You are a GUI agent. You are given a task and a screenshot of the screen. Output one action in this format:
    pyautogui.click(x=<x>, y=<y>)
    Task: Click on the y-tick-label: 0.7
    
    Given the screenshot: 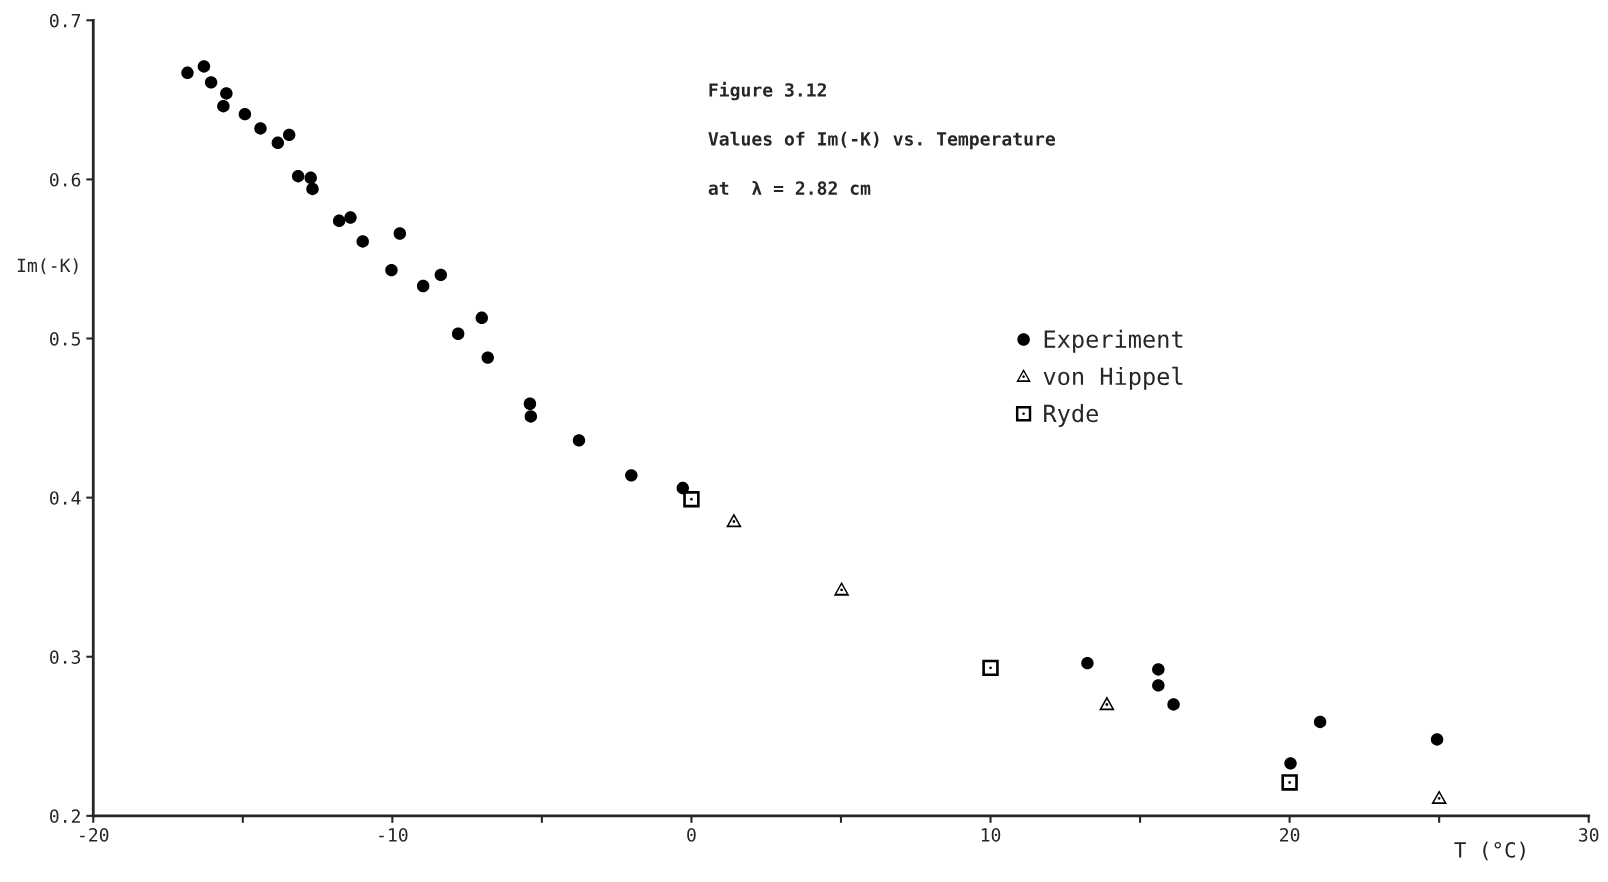 What is the action you would take?
    pyautogui.click(x=65, y=20)
    